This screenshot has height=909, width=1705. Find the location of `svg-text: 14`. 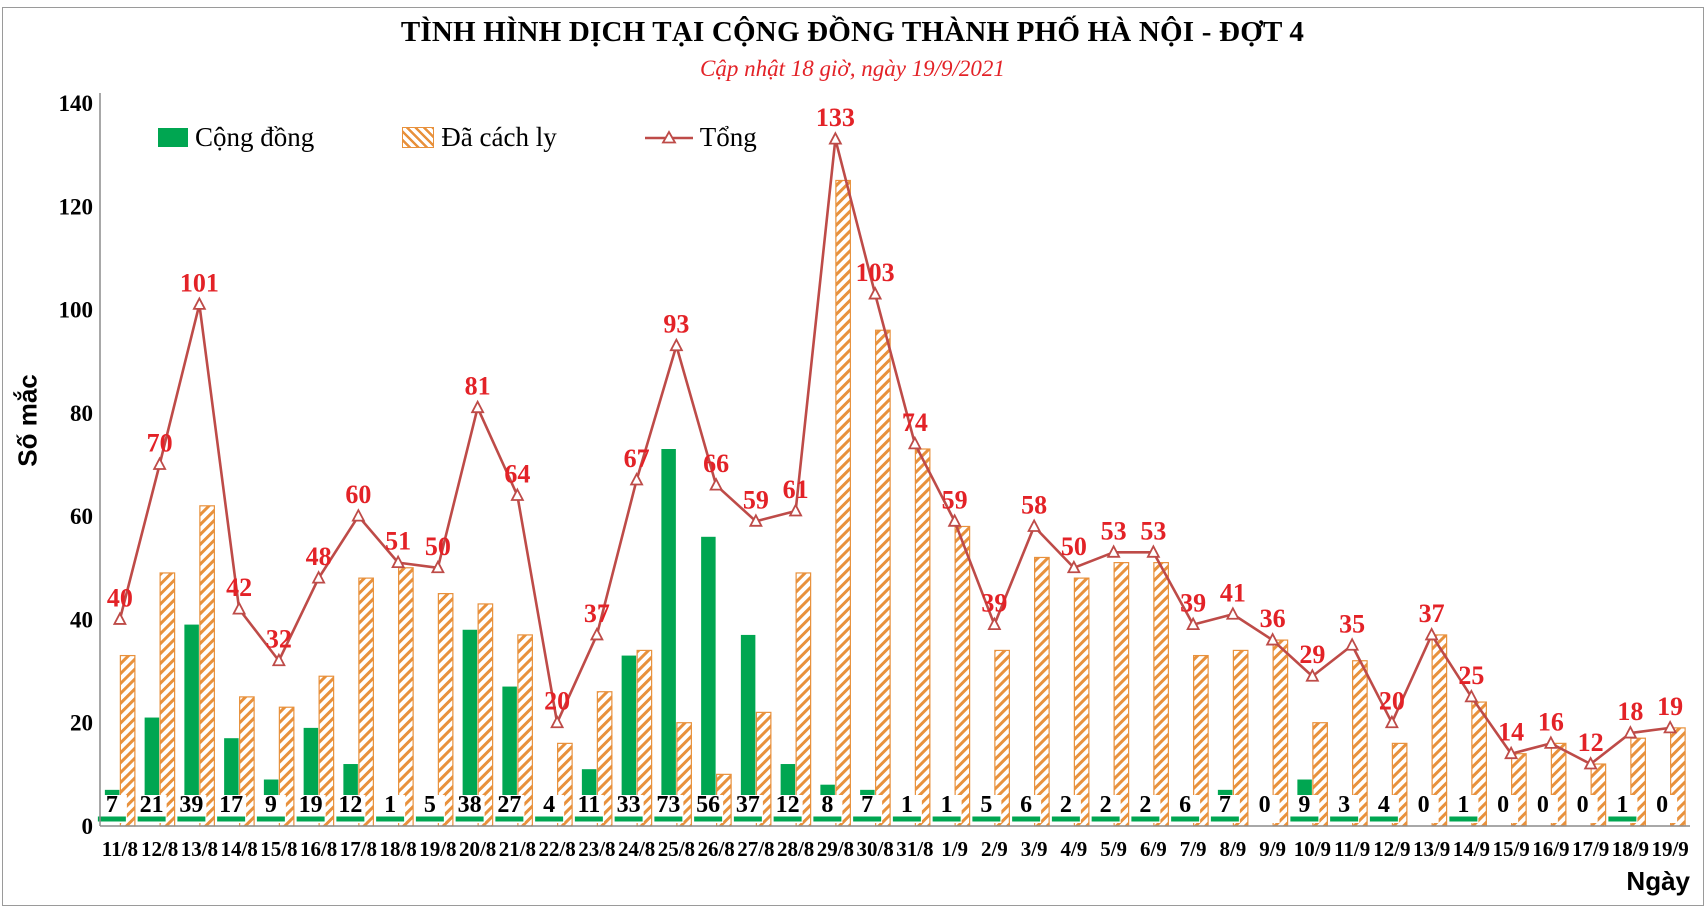

svg-text: 14 is located at coordinates (1511, 732).